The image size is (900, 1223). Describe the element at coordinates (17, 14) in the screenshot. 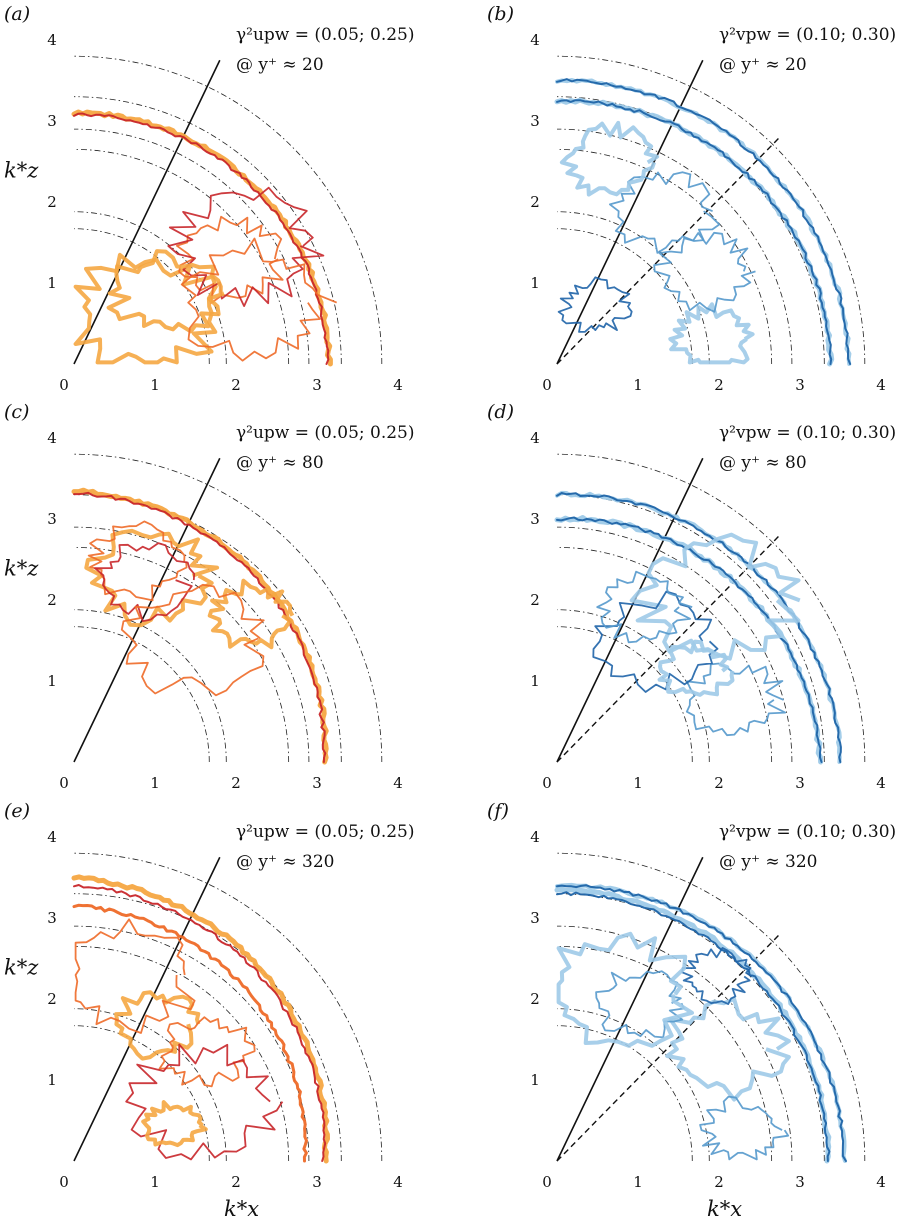

I see `panel-label: (a)` at that location.